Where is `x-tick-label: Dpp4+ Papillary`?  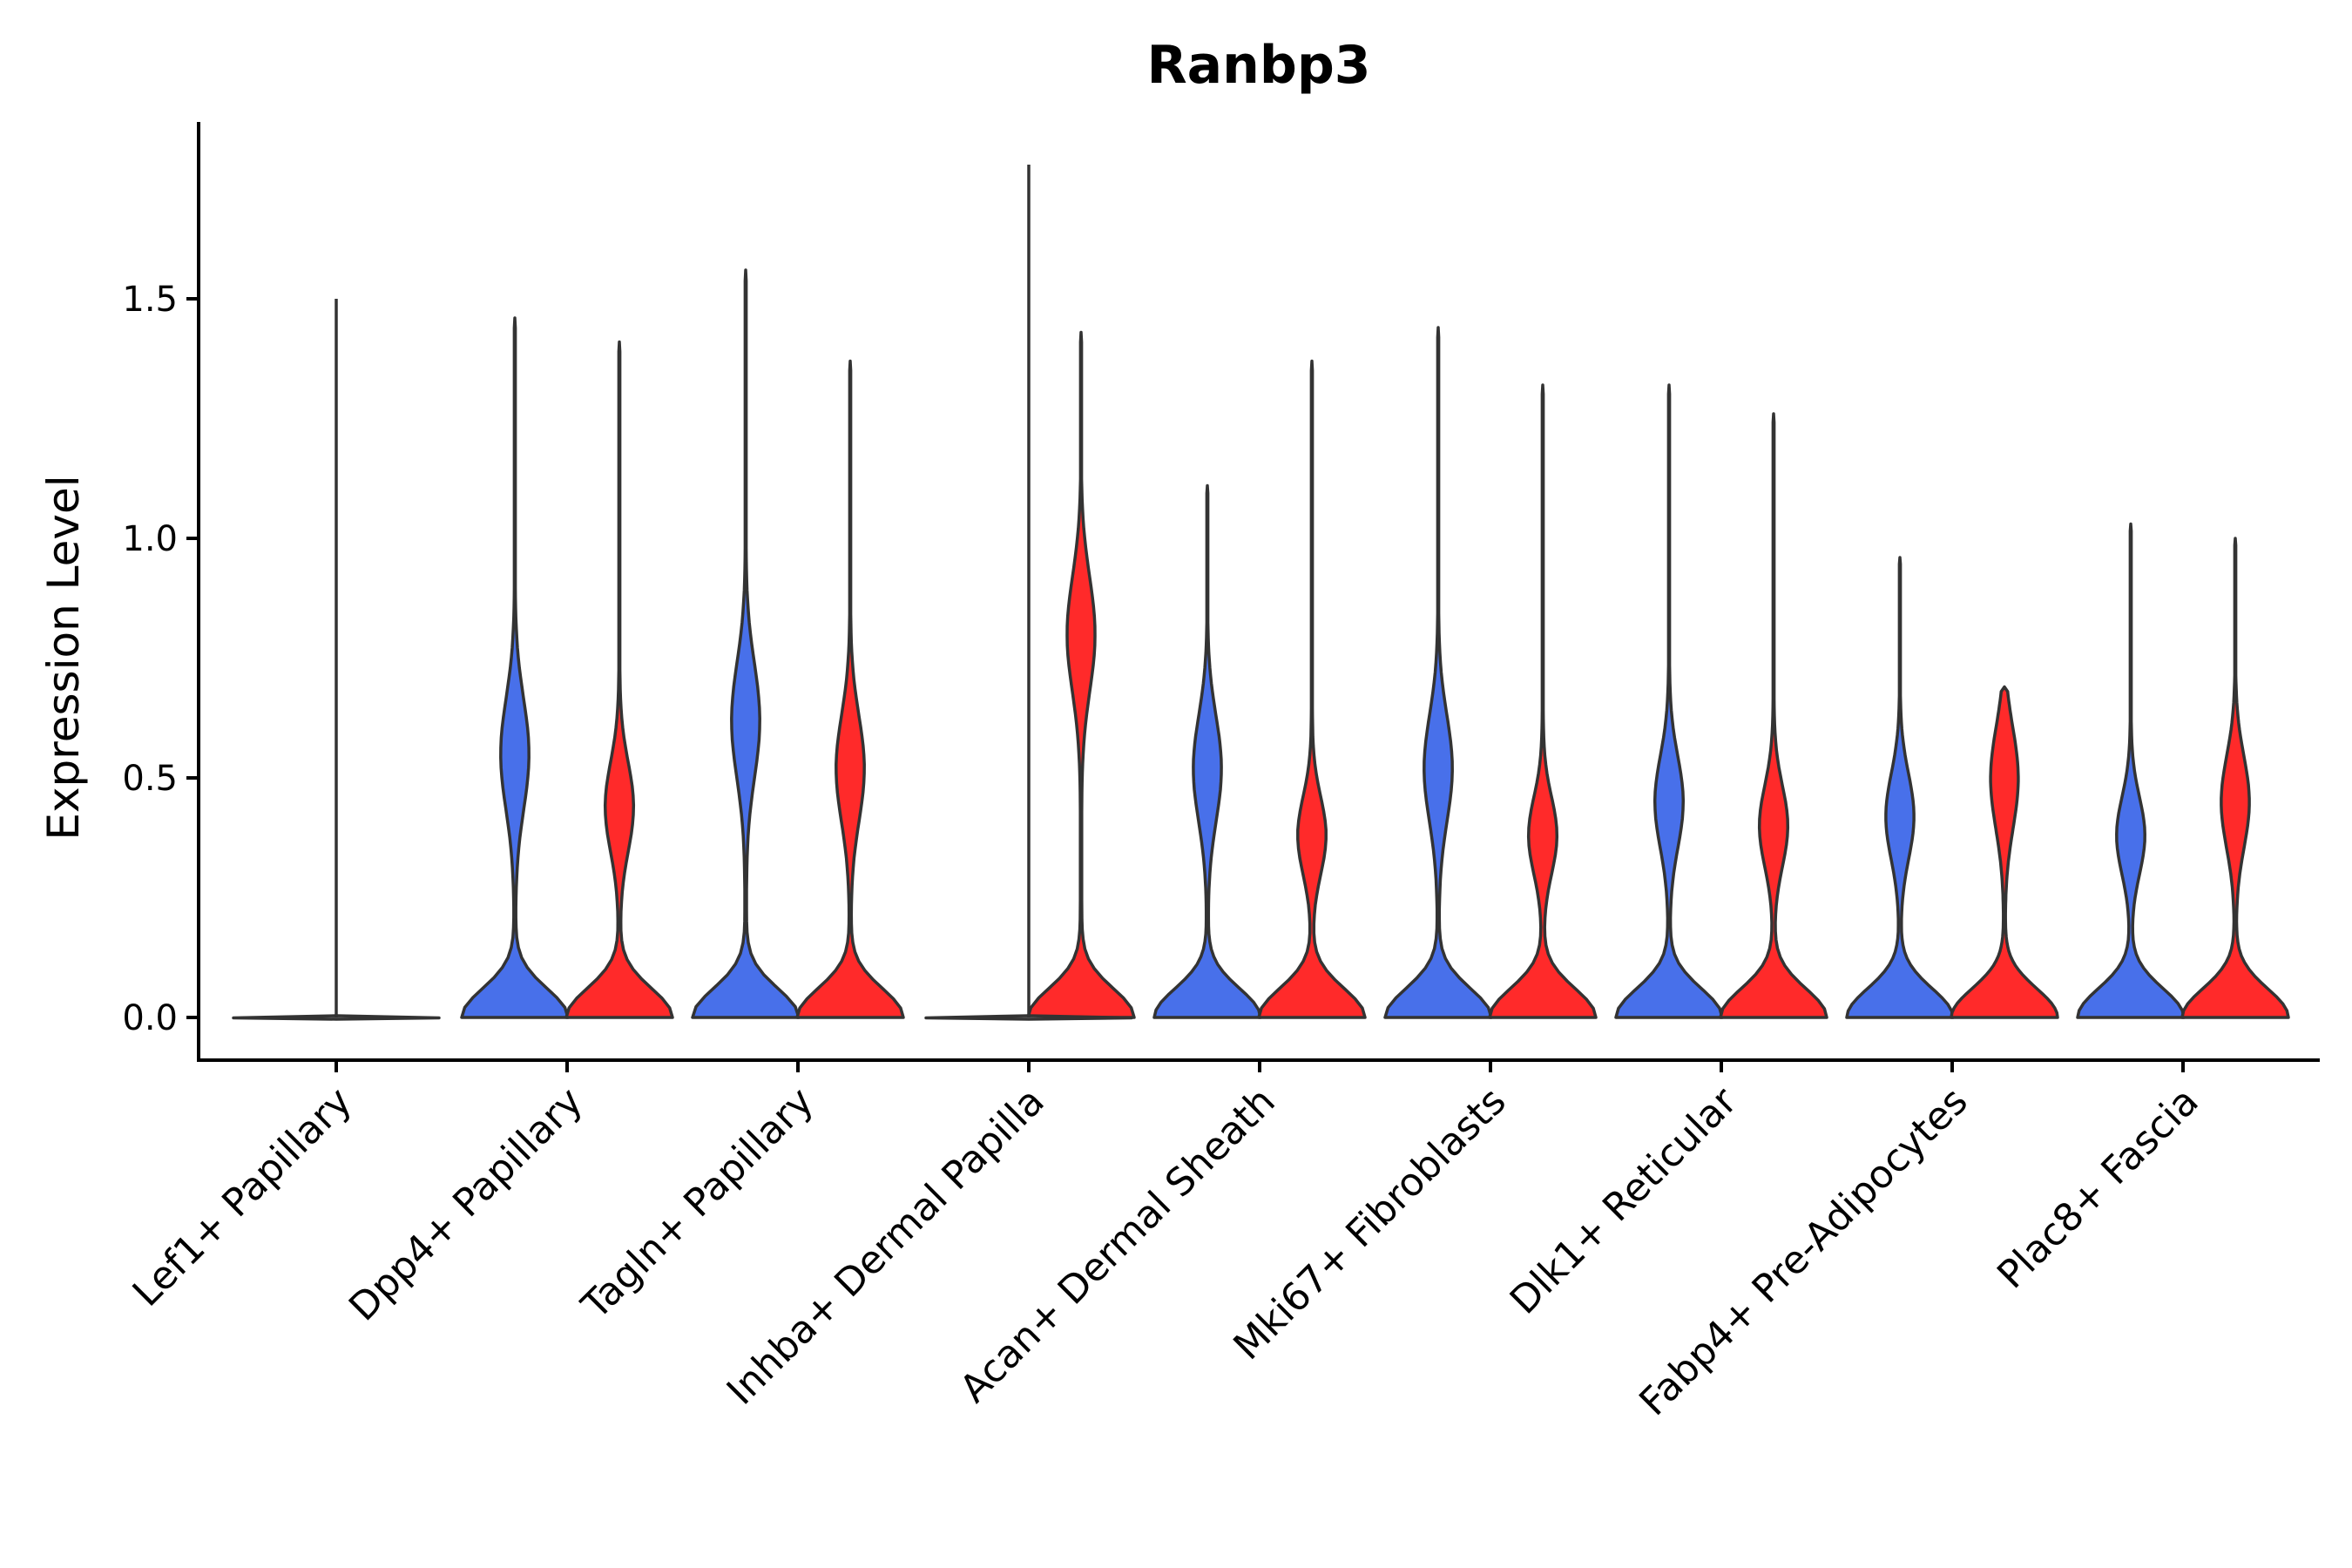
x-tick-label: Dpp4+ Papillary is located at coordinates (466, 1204).